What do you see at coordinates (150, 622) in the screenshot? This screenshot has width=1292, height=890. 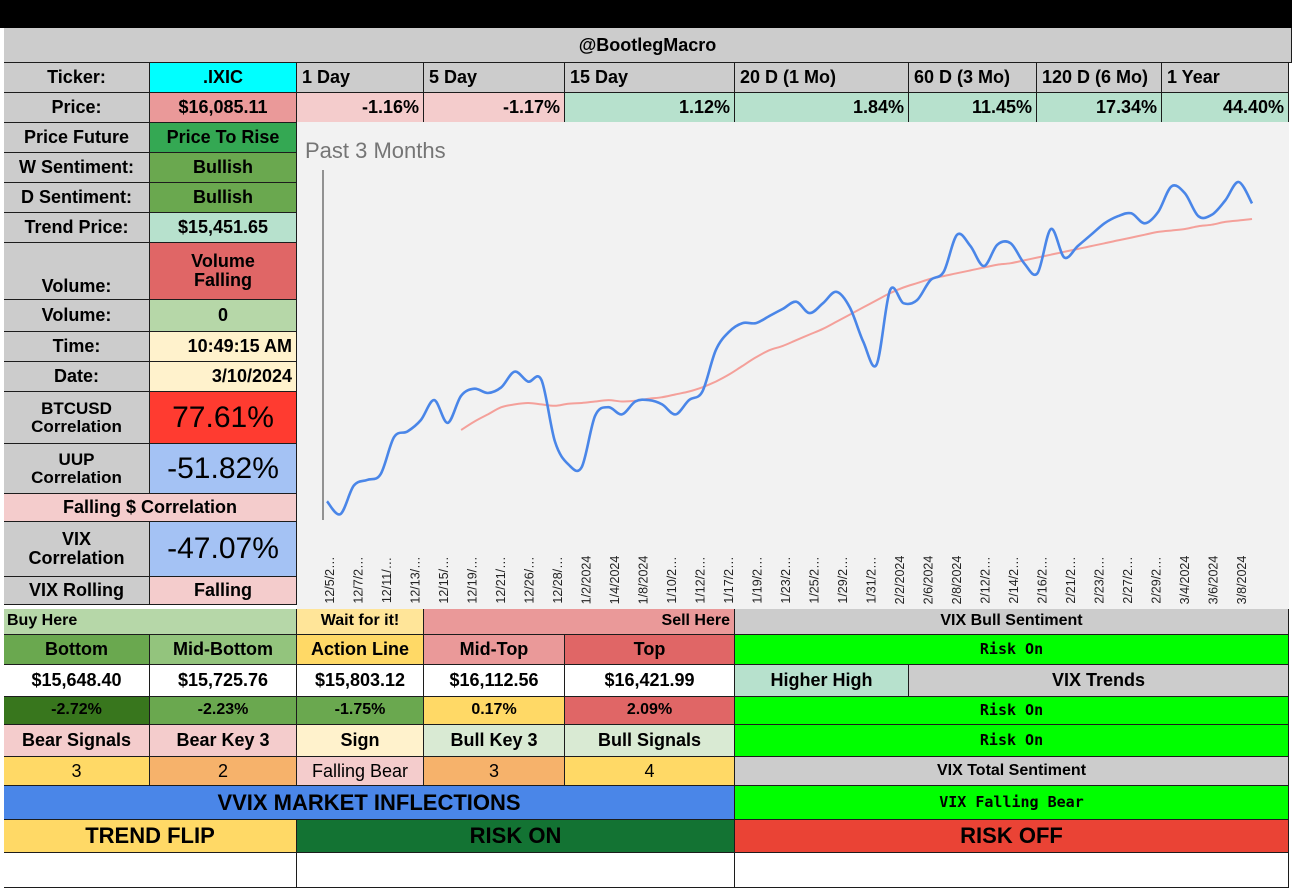 I see `buy-here-label: Buy Here` at bounding box center [150, 622].